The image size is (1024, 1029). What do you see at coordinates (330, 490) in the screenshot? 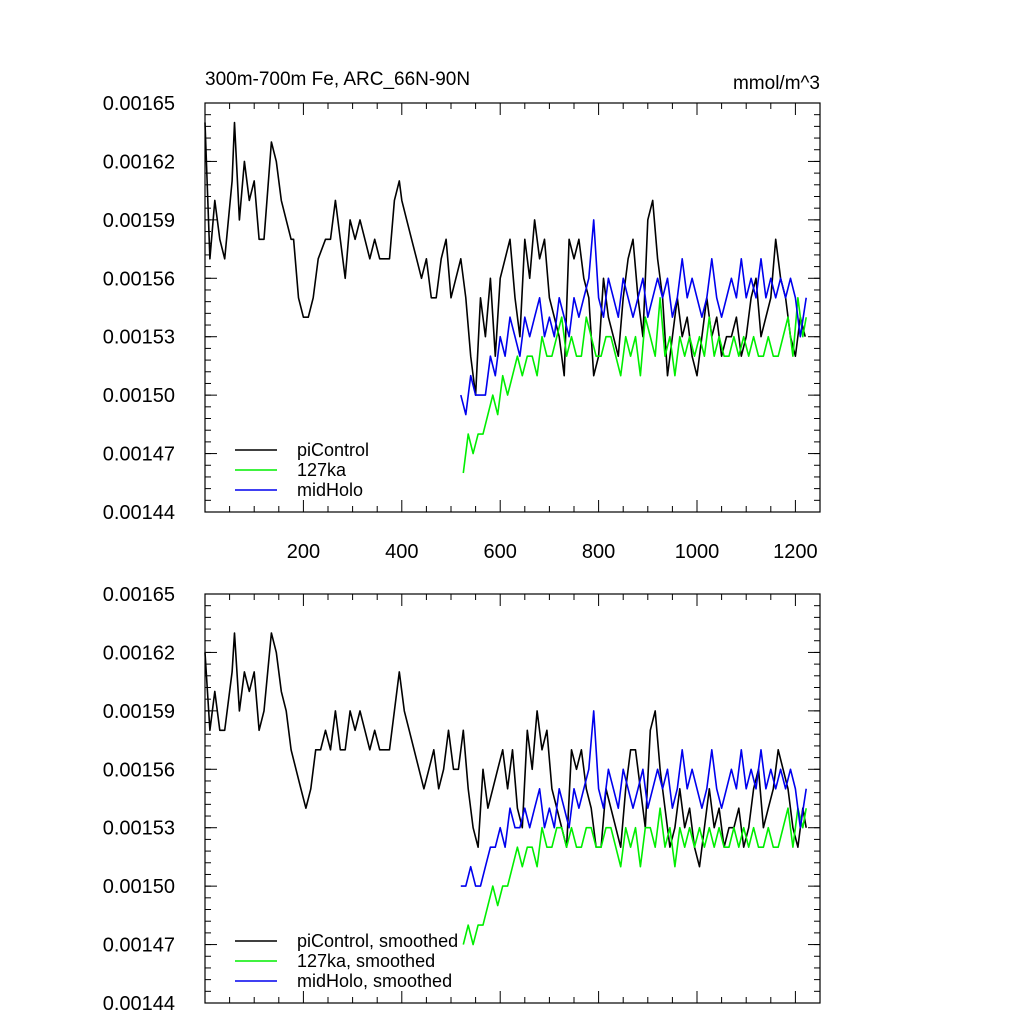
I see `legend-label: midHolo` at bounding box center [330, 490].